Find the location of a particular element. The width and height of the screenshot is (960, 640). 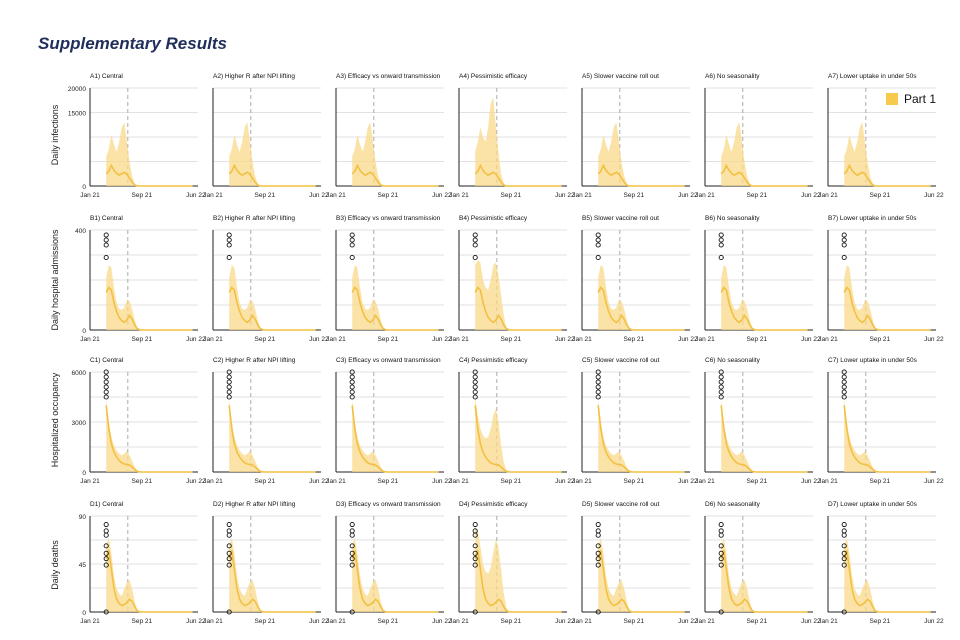

y-tick-label: 400 is located at coordinates (80, 231).